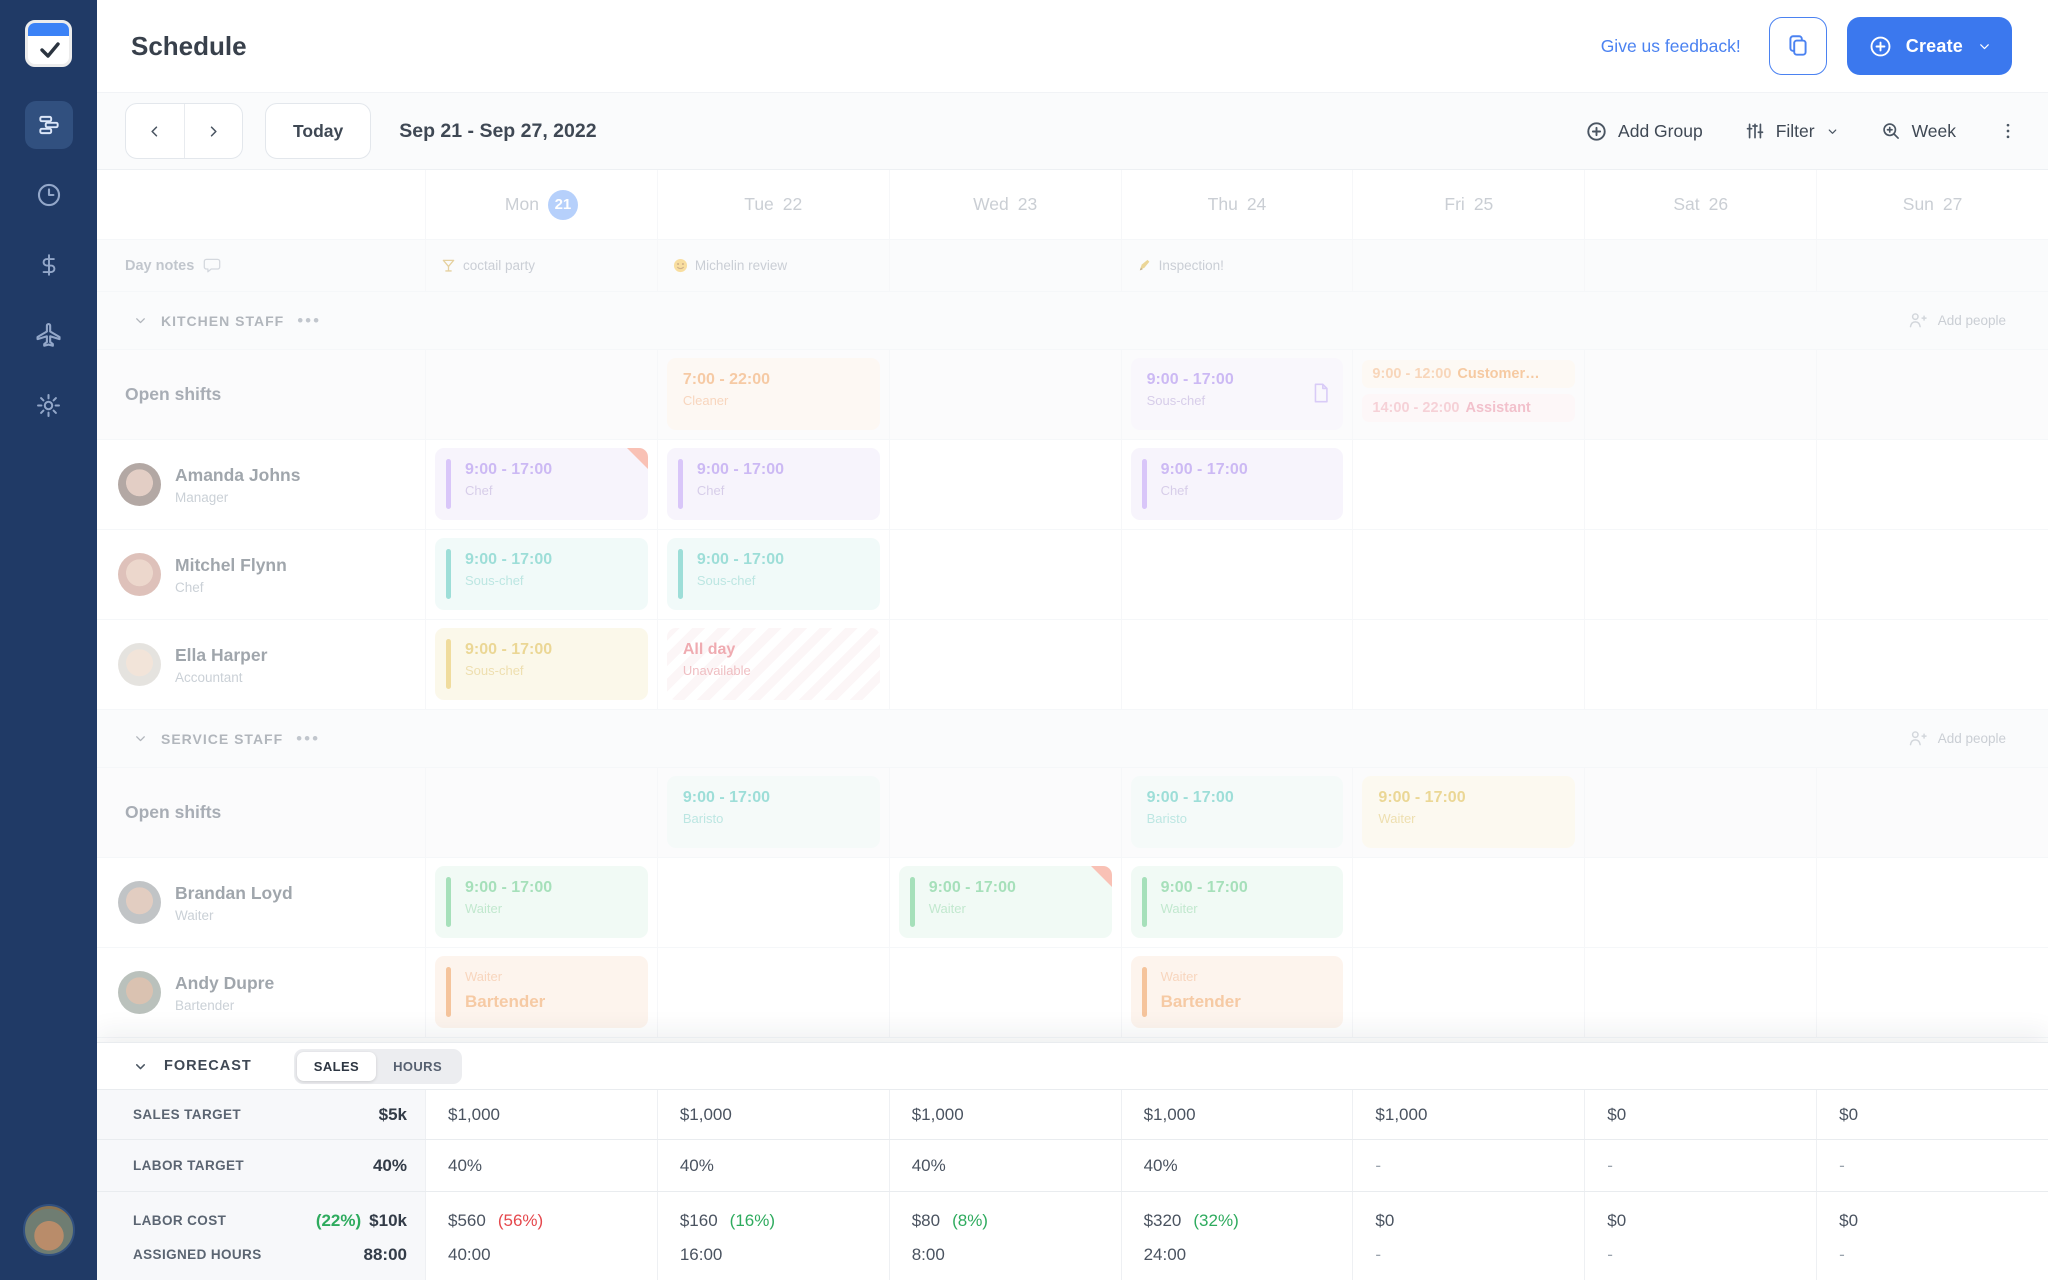  Describe the element at coordinates (140, 1066) in the screenshot. I see `collapse-forecast-icon` at that location.